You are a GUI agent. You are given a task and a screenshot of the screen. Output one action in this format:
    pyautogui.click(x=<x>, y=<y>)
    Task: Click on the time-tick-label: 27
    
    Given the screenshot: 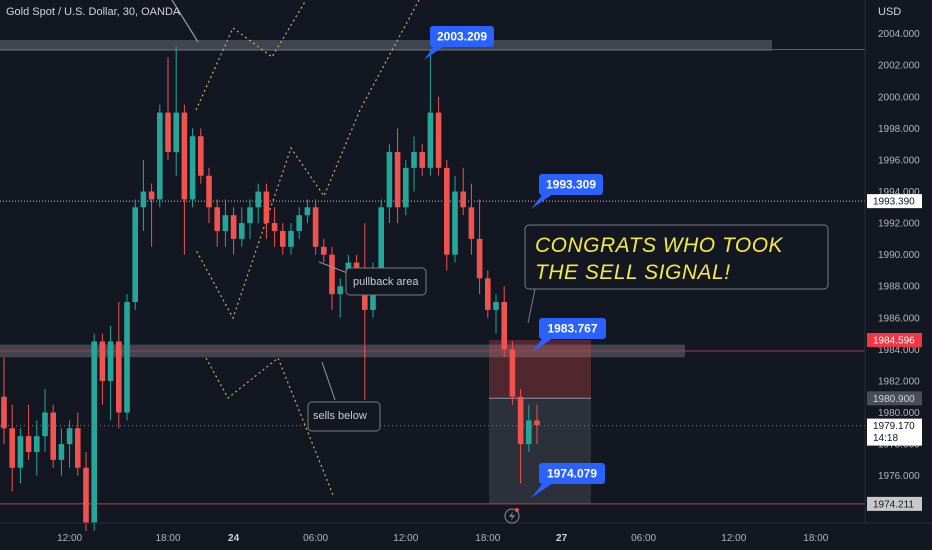 What is the action you would take?
    pyautogui.click(x=562, y=538)
    